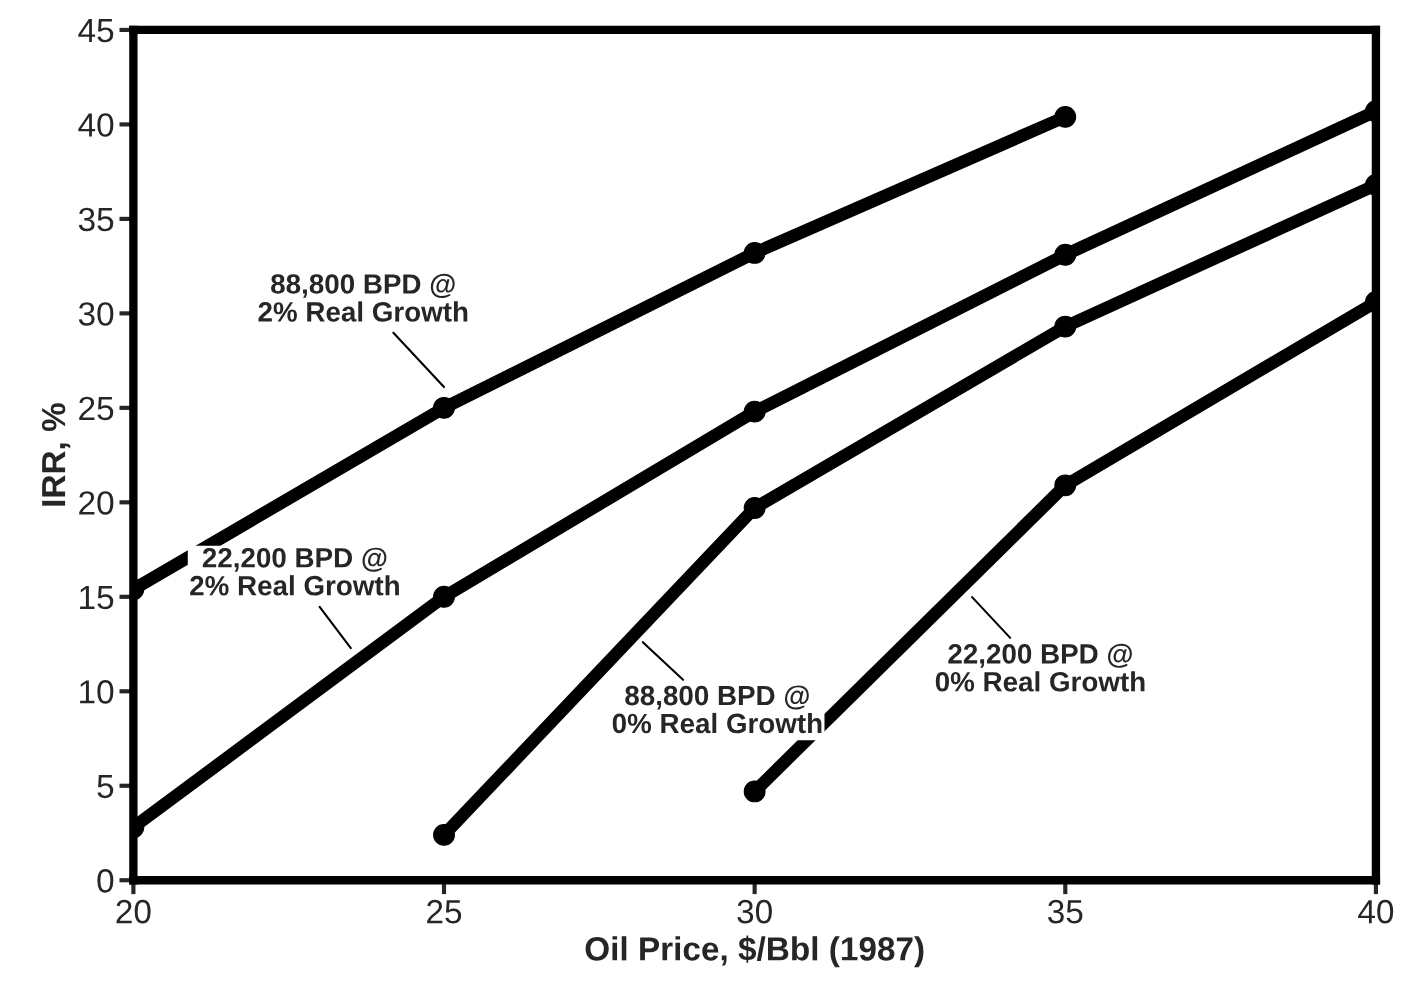 The height and width of the screenshot is (998, 1404). What do you see at coordinates (96, 31) in the screenshot?
I see `y-tick-label: 45` at bounding box center [96, 31].